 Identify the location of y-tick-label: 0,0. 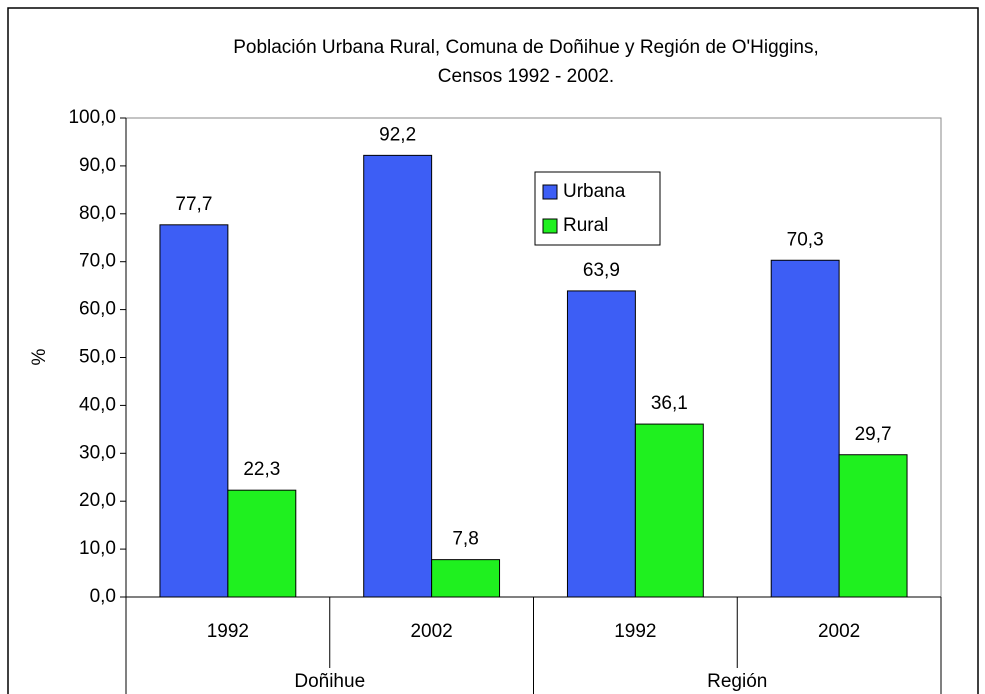
(103, 596).